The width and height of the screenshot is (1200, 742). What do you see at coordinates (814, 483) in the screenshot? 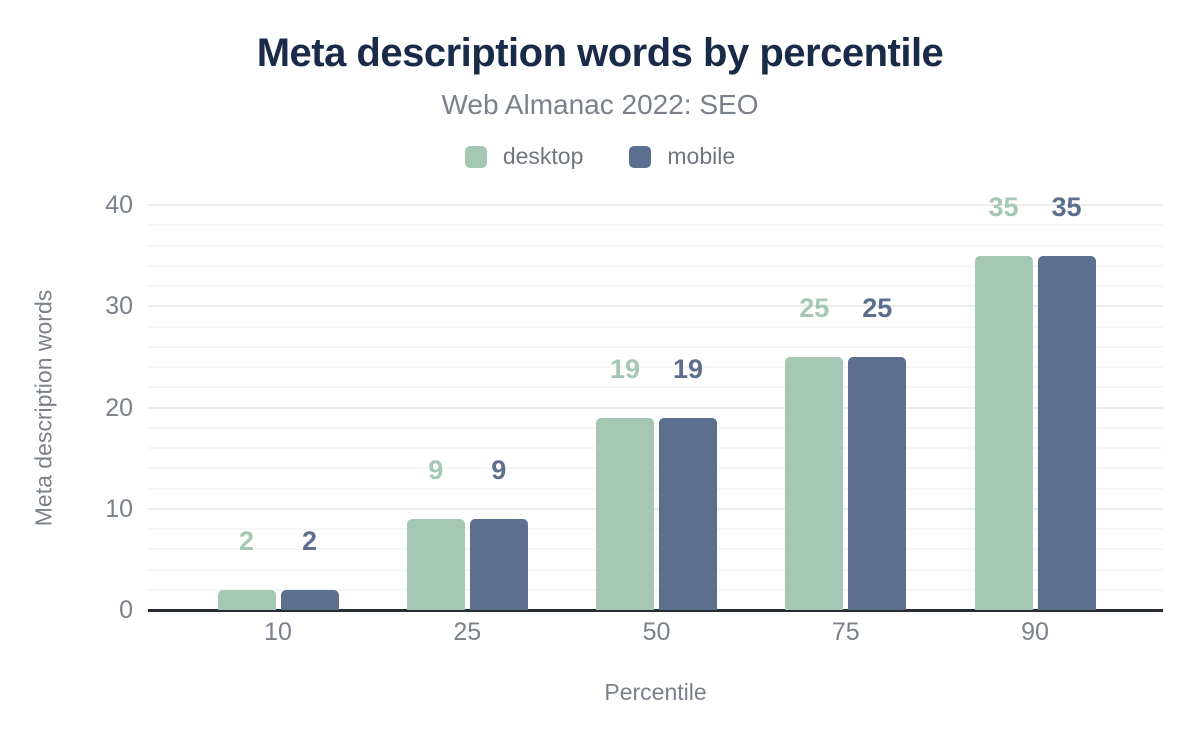
I see `bar-desktop-p75` at bounding box center [814, 483].